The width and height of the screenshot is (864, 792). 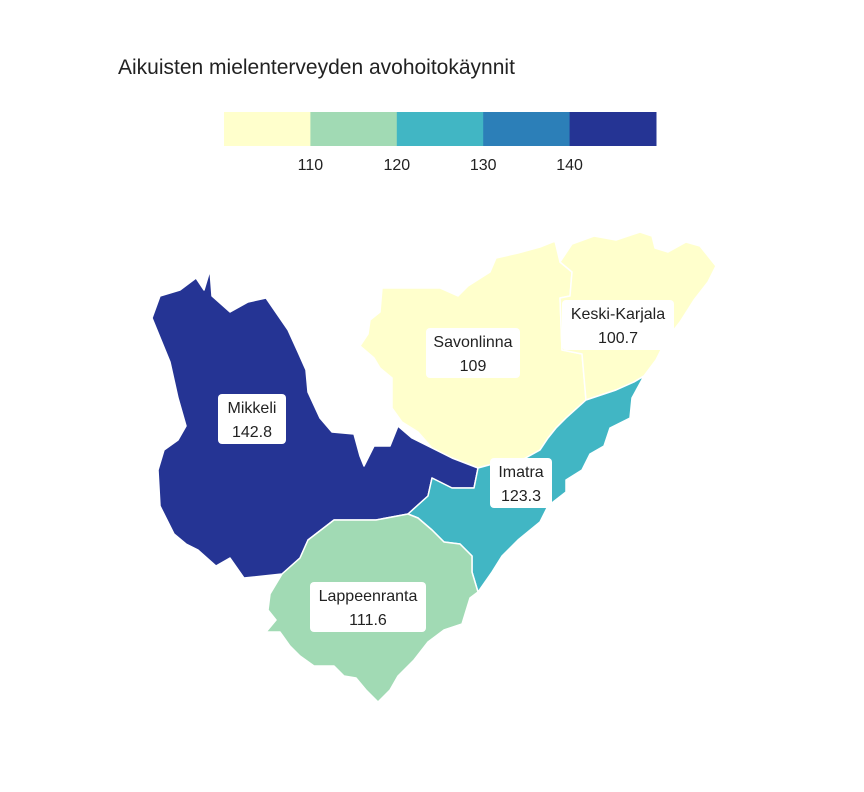 What do you see at coordinates (311, 165) in the screenshot?
I see `legend-tick-label: 110` at bounding box center [311, 165].